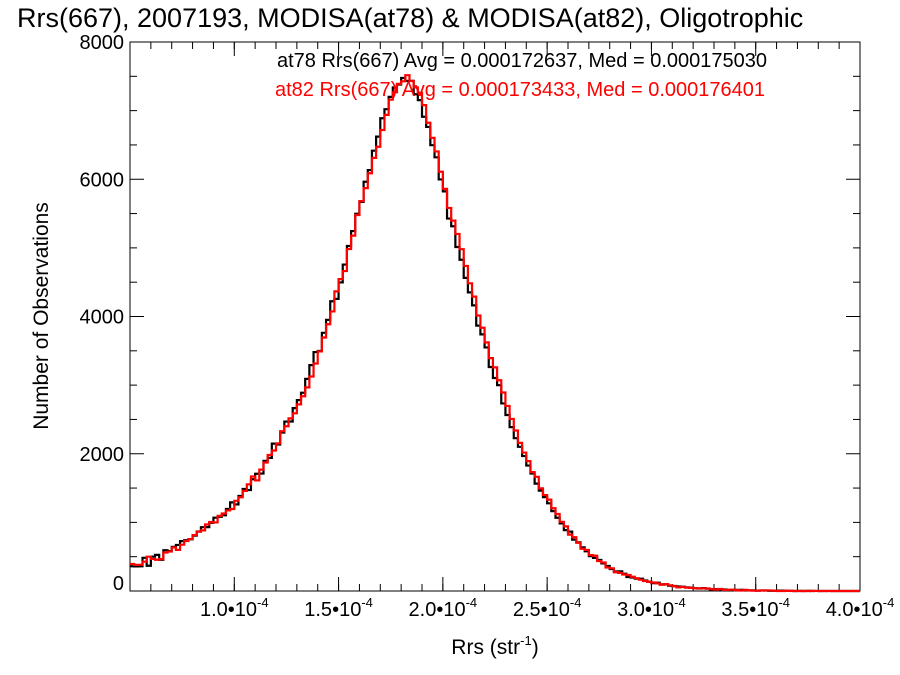 The width and height of the screenshot is (900, 675). I want to click on y-axis-label: Number of Observations, so click(41, 316).